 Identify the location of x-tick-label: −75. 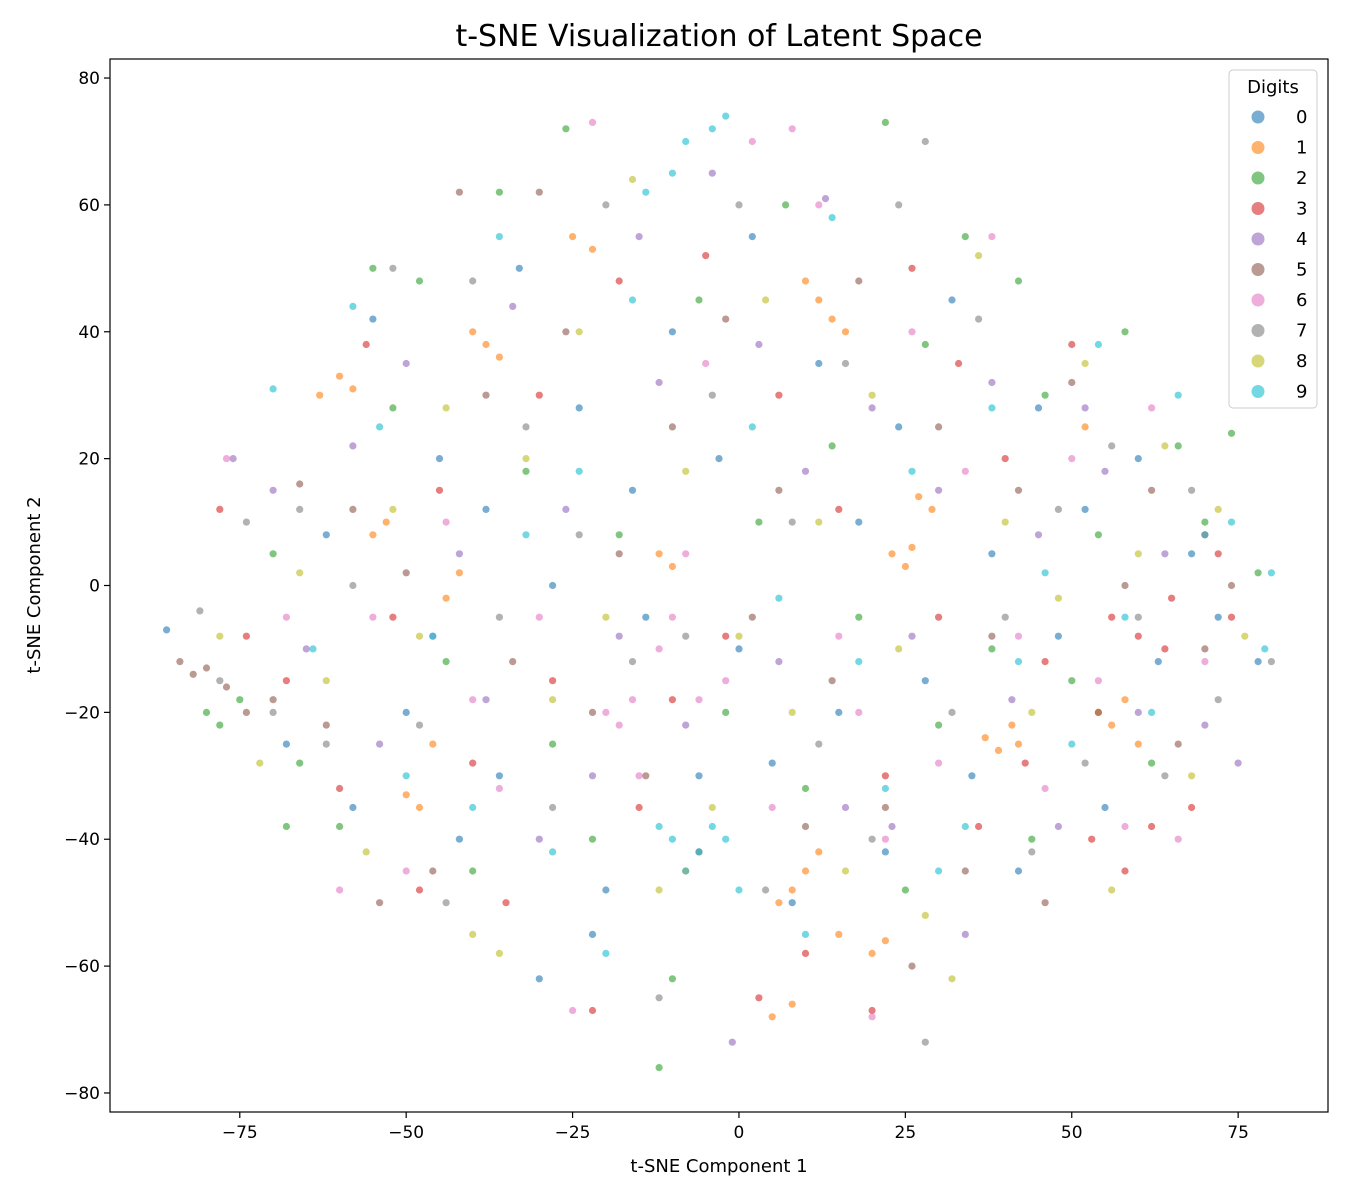
(240, 1133).